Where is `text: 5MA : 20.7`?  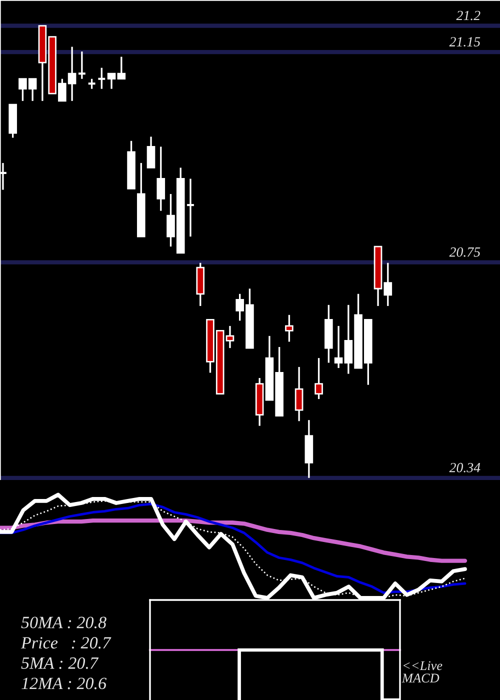 text: 5MA : 20.7 is located at coordinates (60, 663).